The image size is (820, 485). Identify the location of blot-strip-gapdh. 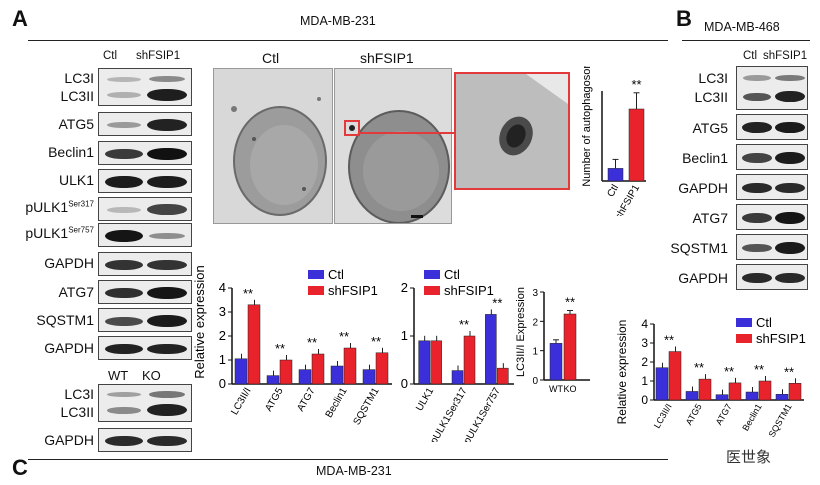
(145, 264).